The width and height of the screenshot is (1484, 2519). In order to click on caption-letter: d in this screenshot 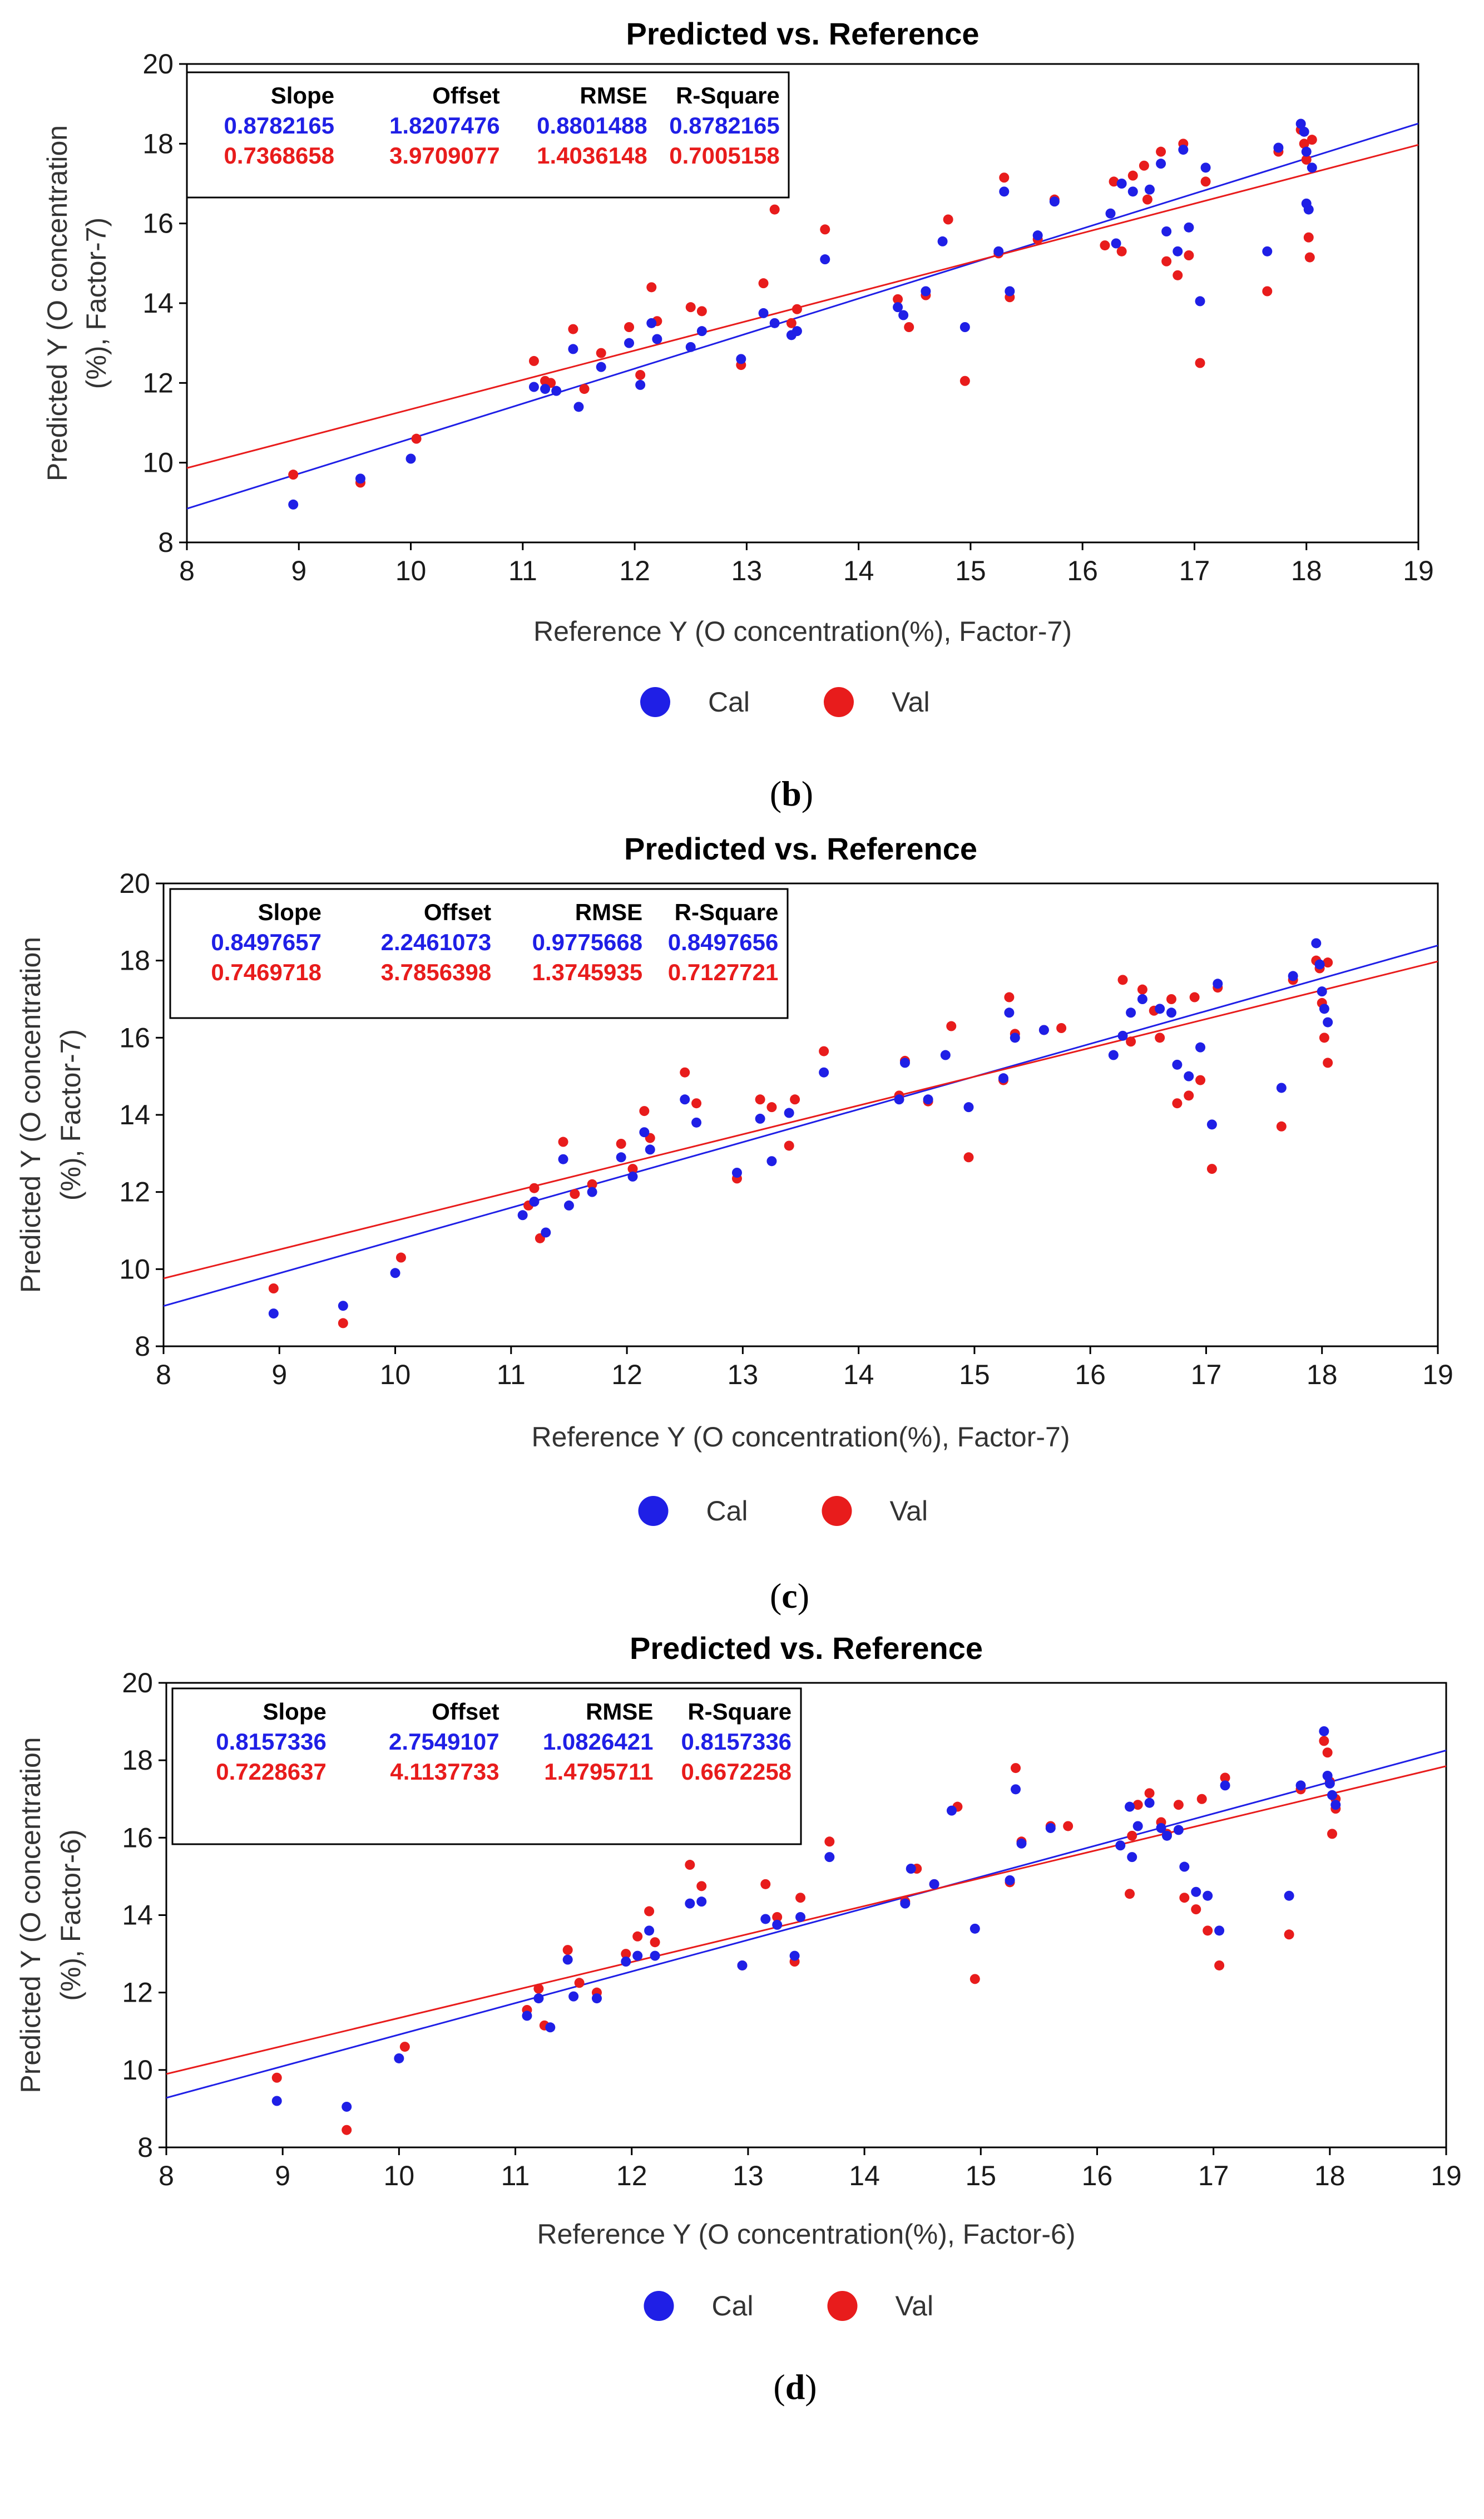, I will do `click(795, 2387)`.